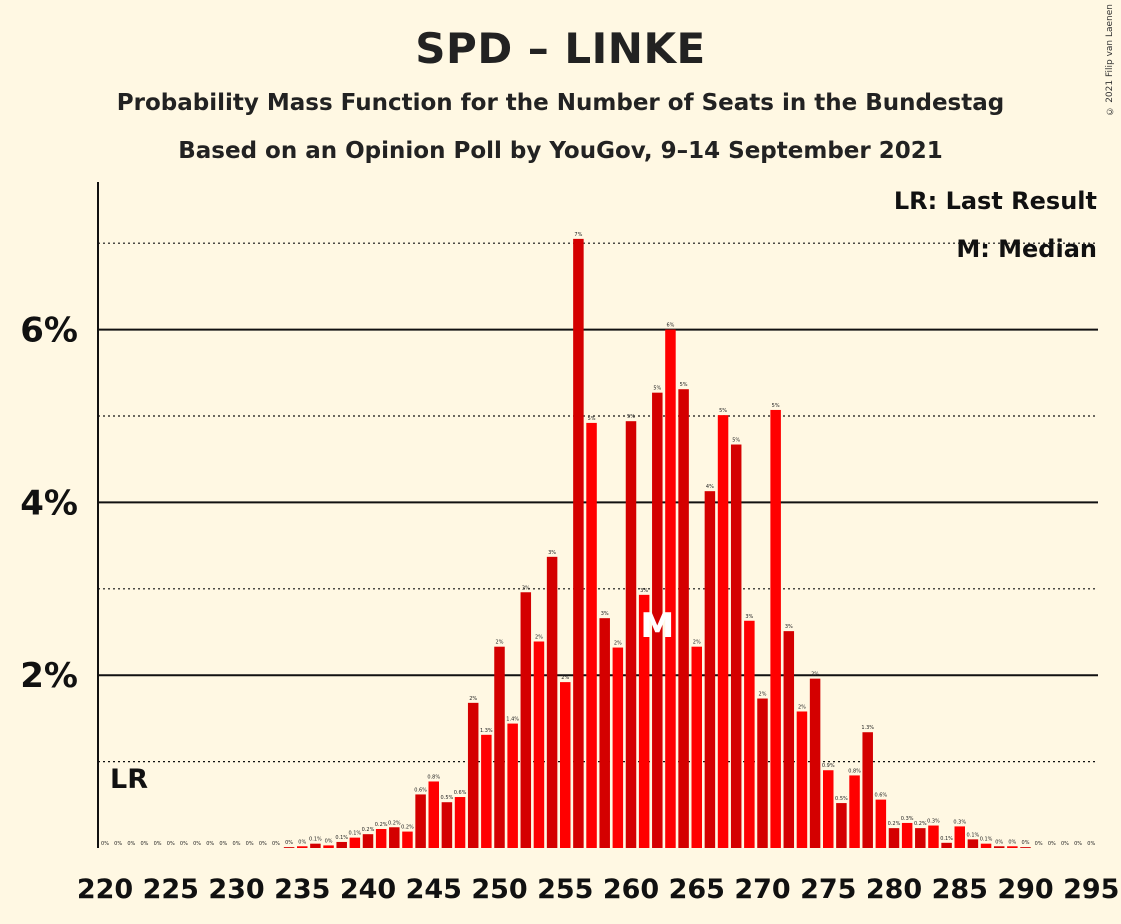 Image resolution: width=1121 pixels, height=924 pixels. What do you see at coordinates (381, 825) in the screenshot?
I see `data-label-seat-241: 0.2%` at bounding box center [381, 825].